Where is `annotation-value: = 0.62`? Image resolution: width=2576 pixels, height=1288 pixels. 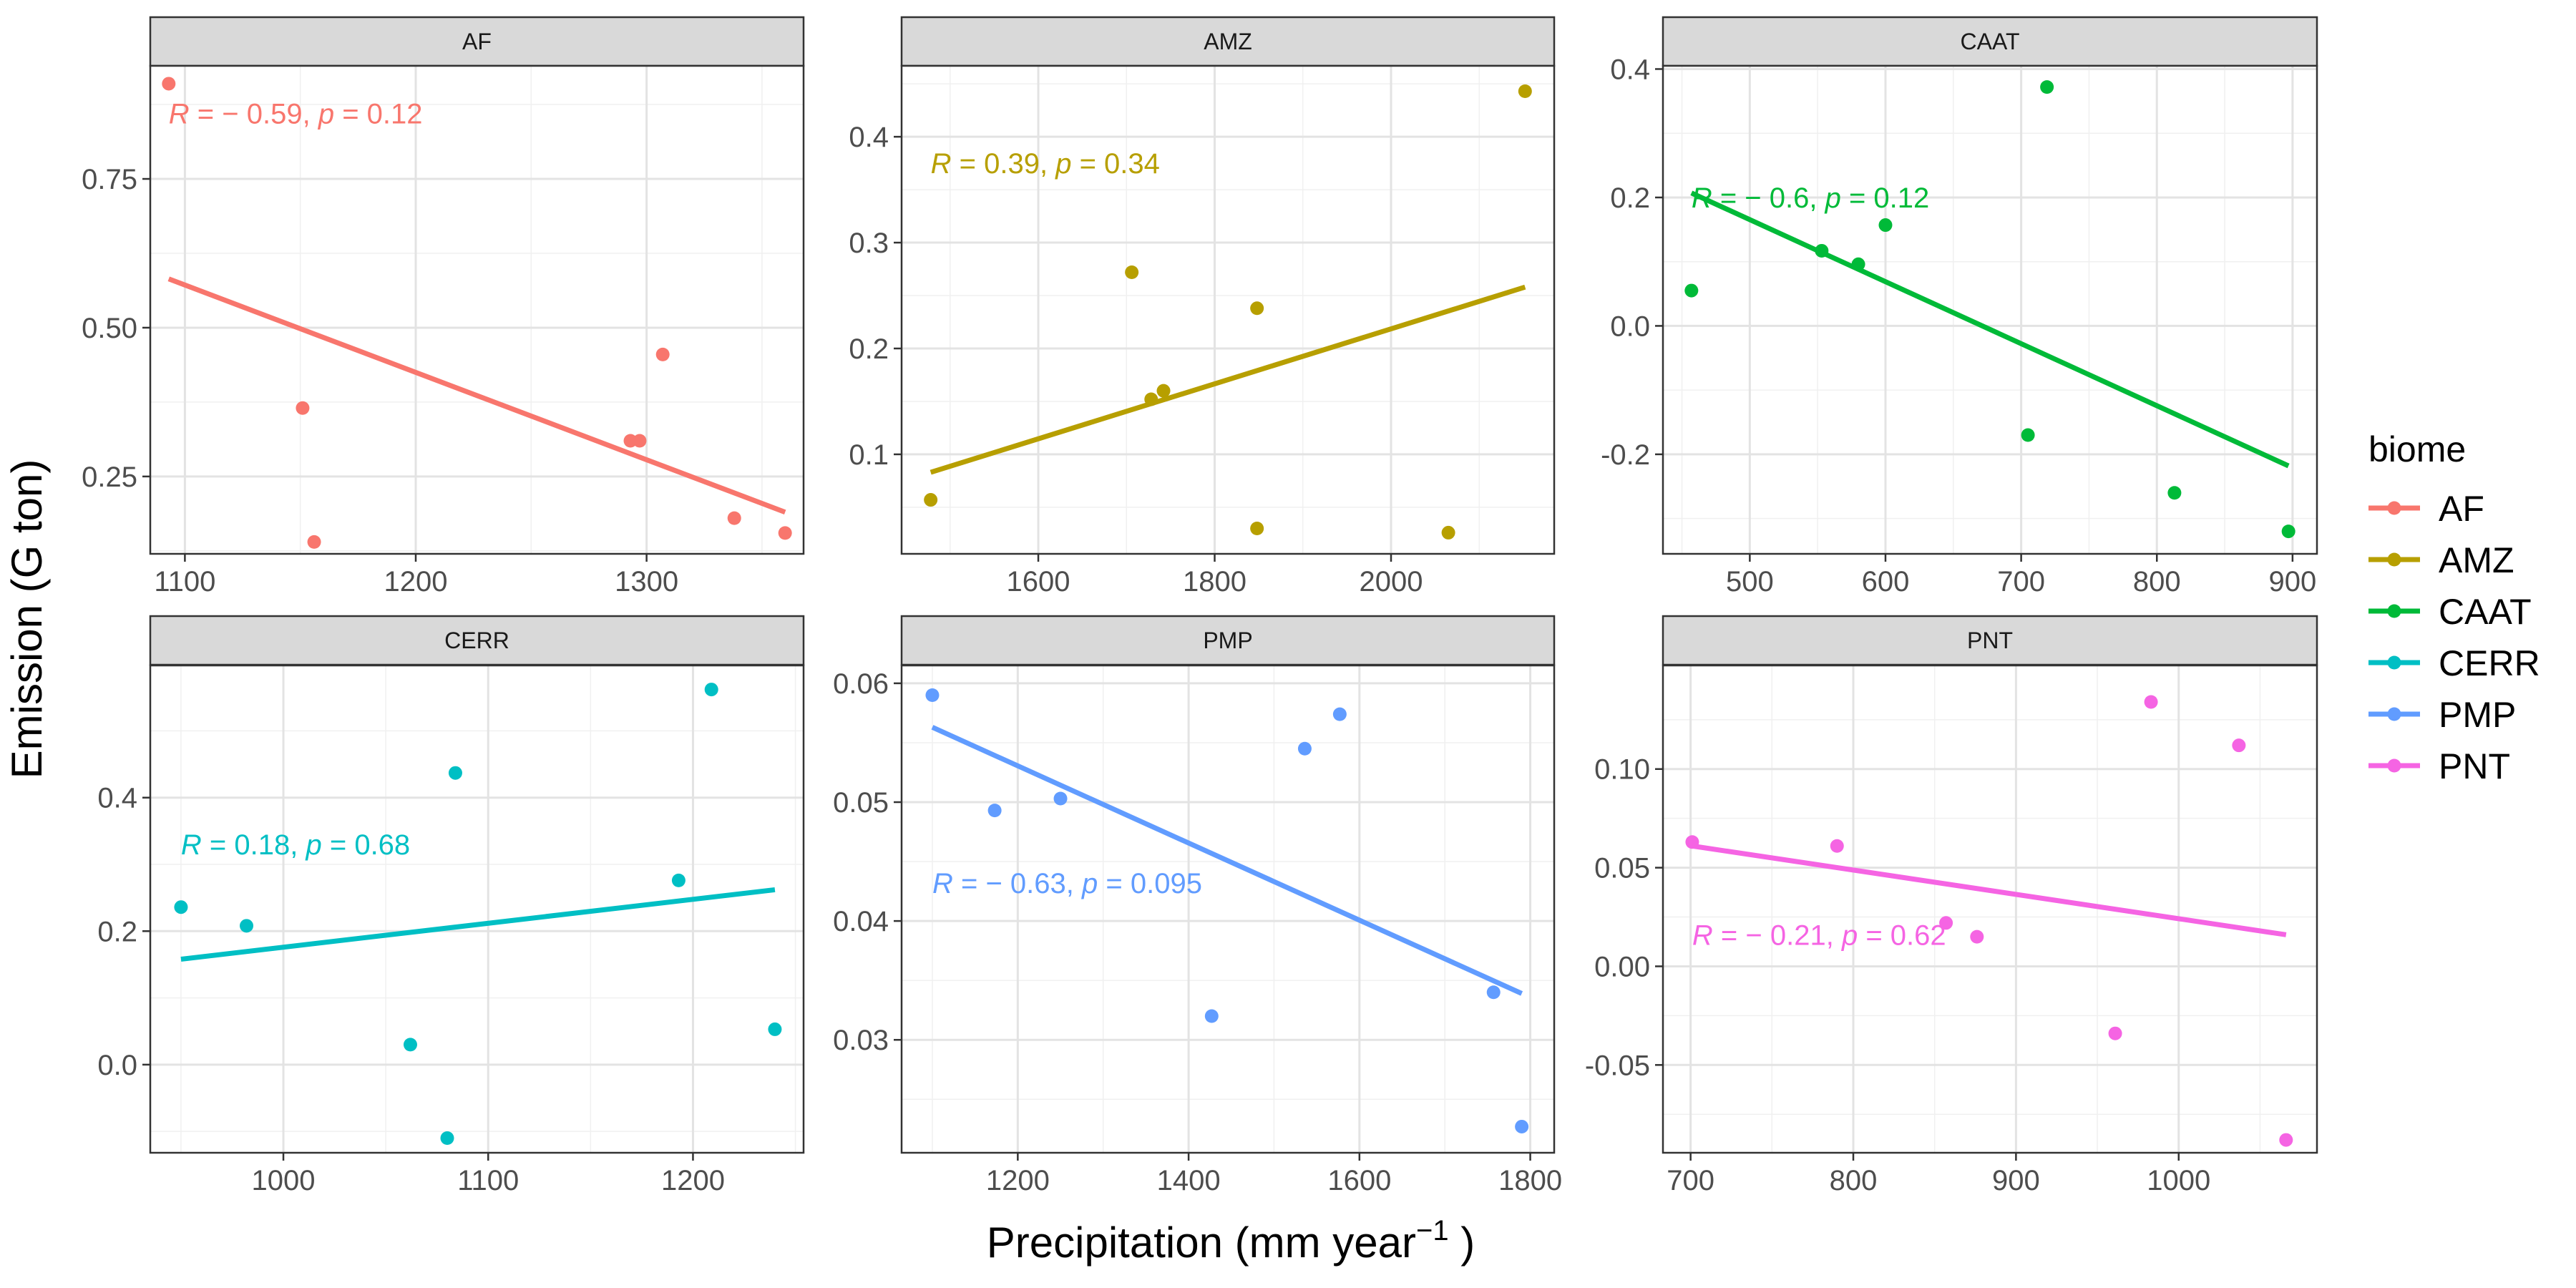 annotation-value: = 0.62 is located at coordinates (1902, 935).